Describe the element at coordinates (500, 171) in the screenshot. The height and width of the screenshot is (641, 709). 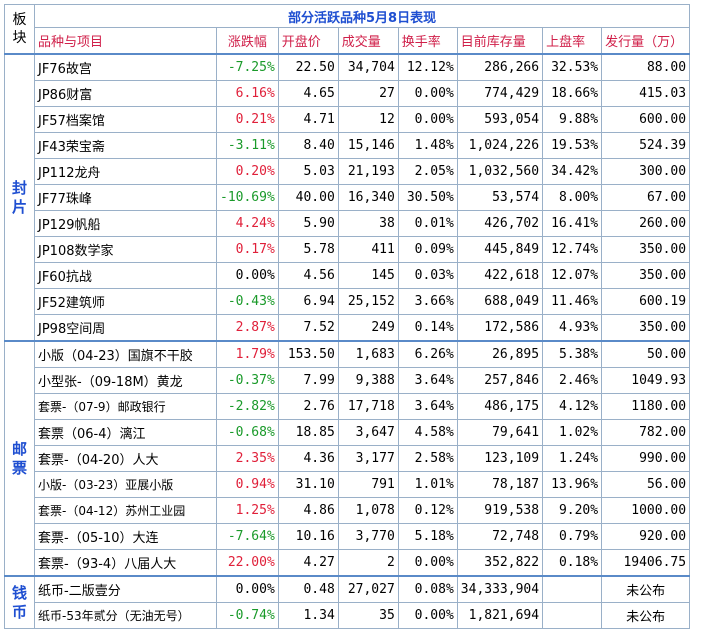
I see `stock-cell: 1,032,560` at that location.